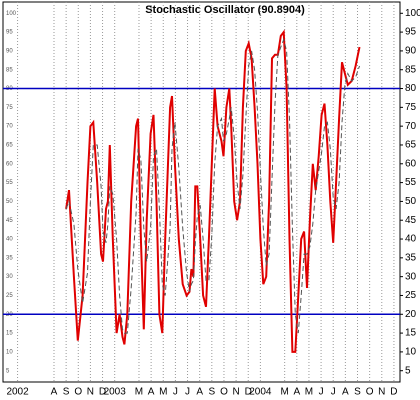 This screenshot has height=400, width=420. I want to click on y-tick-label-left: 90, so click(9, 51).